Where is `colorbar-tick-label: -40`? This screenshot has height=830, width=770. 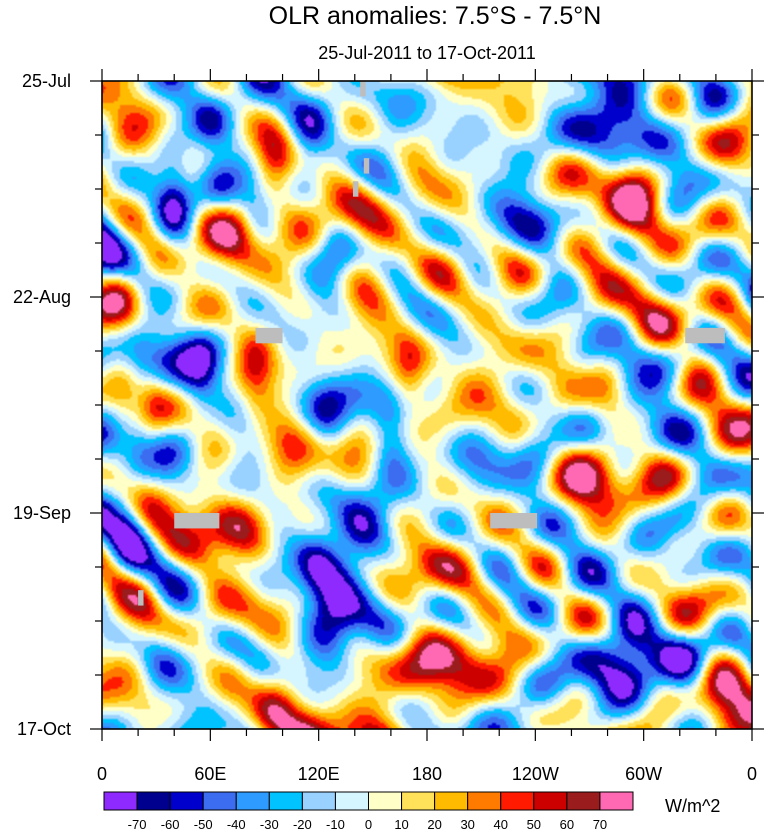
colorbar-tick-label: -40 is located at coordinates (236, 823).